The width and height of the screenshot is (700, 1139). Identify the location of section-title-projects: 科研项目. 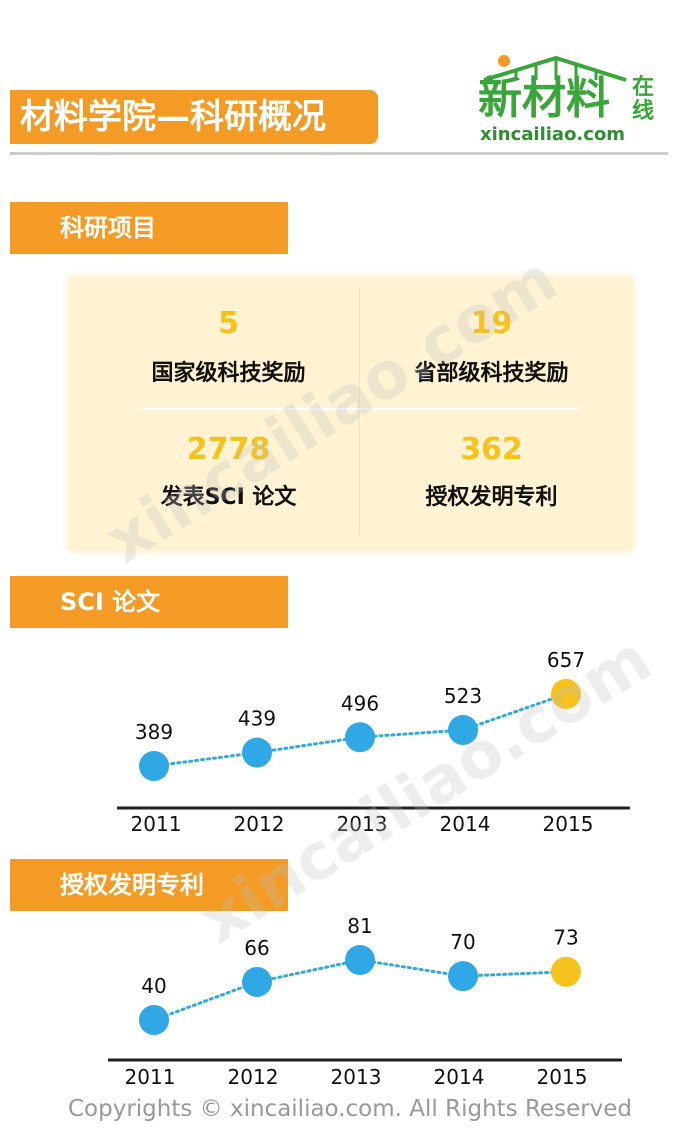
(108, 228).